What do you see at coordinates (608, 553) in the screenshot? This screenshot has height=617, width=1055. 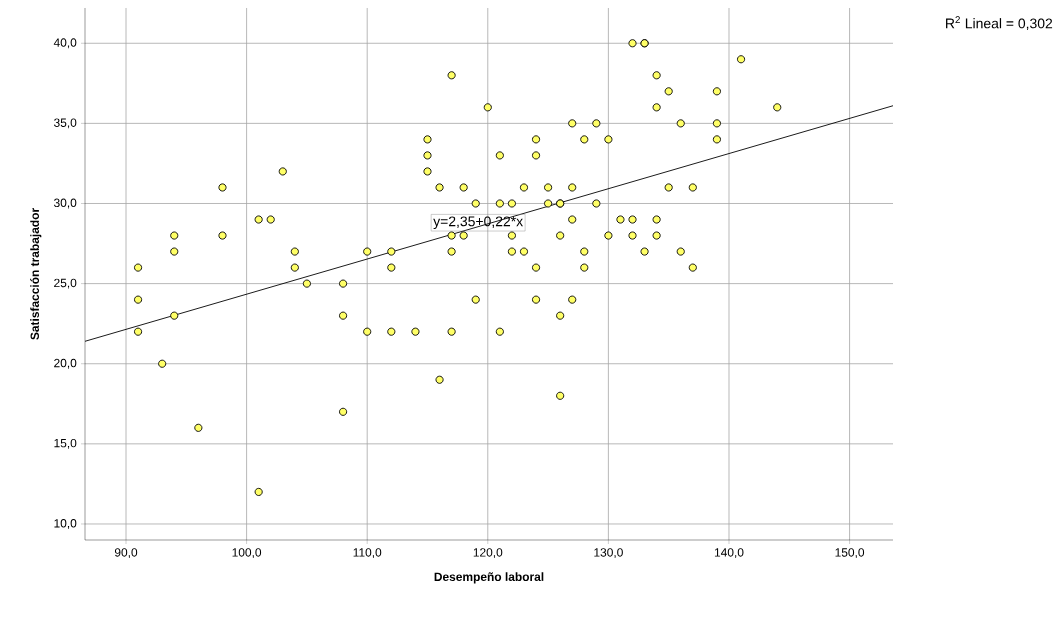 I see `x-tick-label: 130,0` at bounding box center [608, 553].